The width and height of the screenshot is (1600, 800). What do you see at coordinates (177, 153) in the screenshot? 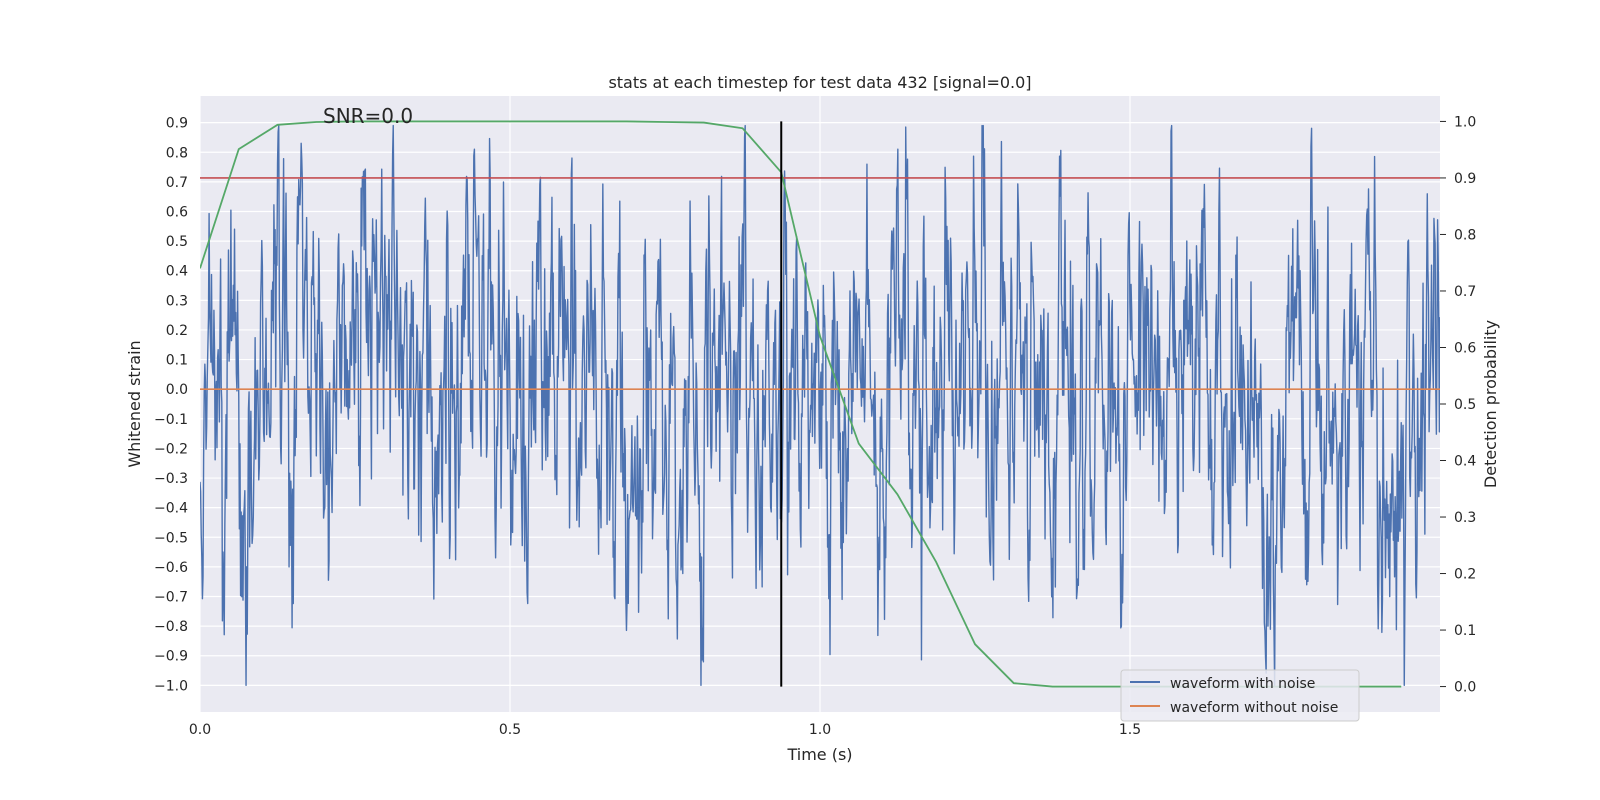
I see `y-tick-label: 0.8` at bounding box center [177, 153].